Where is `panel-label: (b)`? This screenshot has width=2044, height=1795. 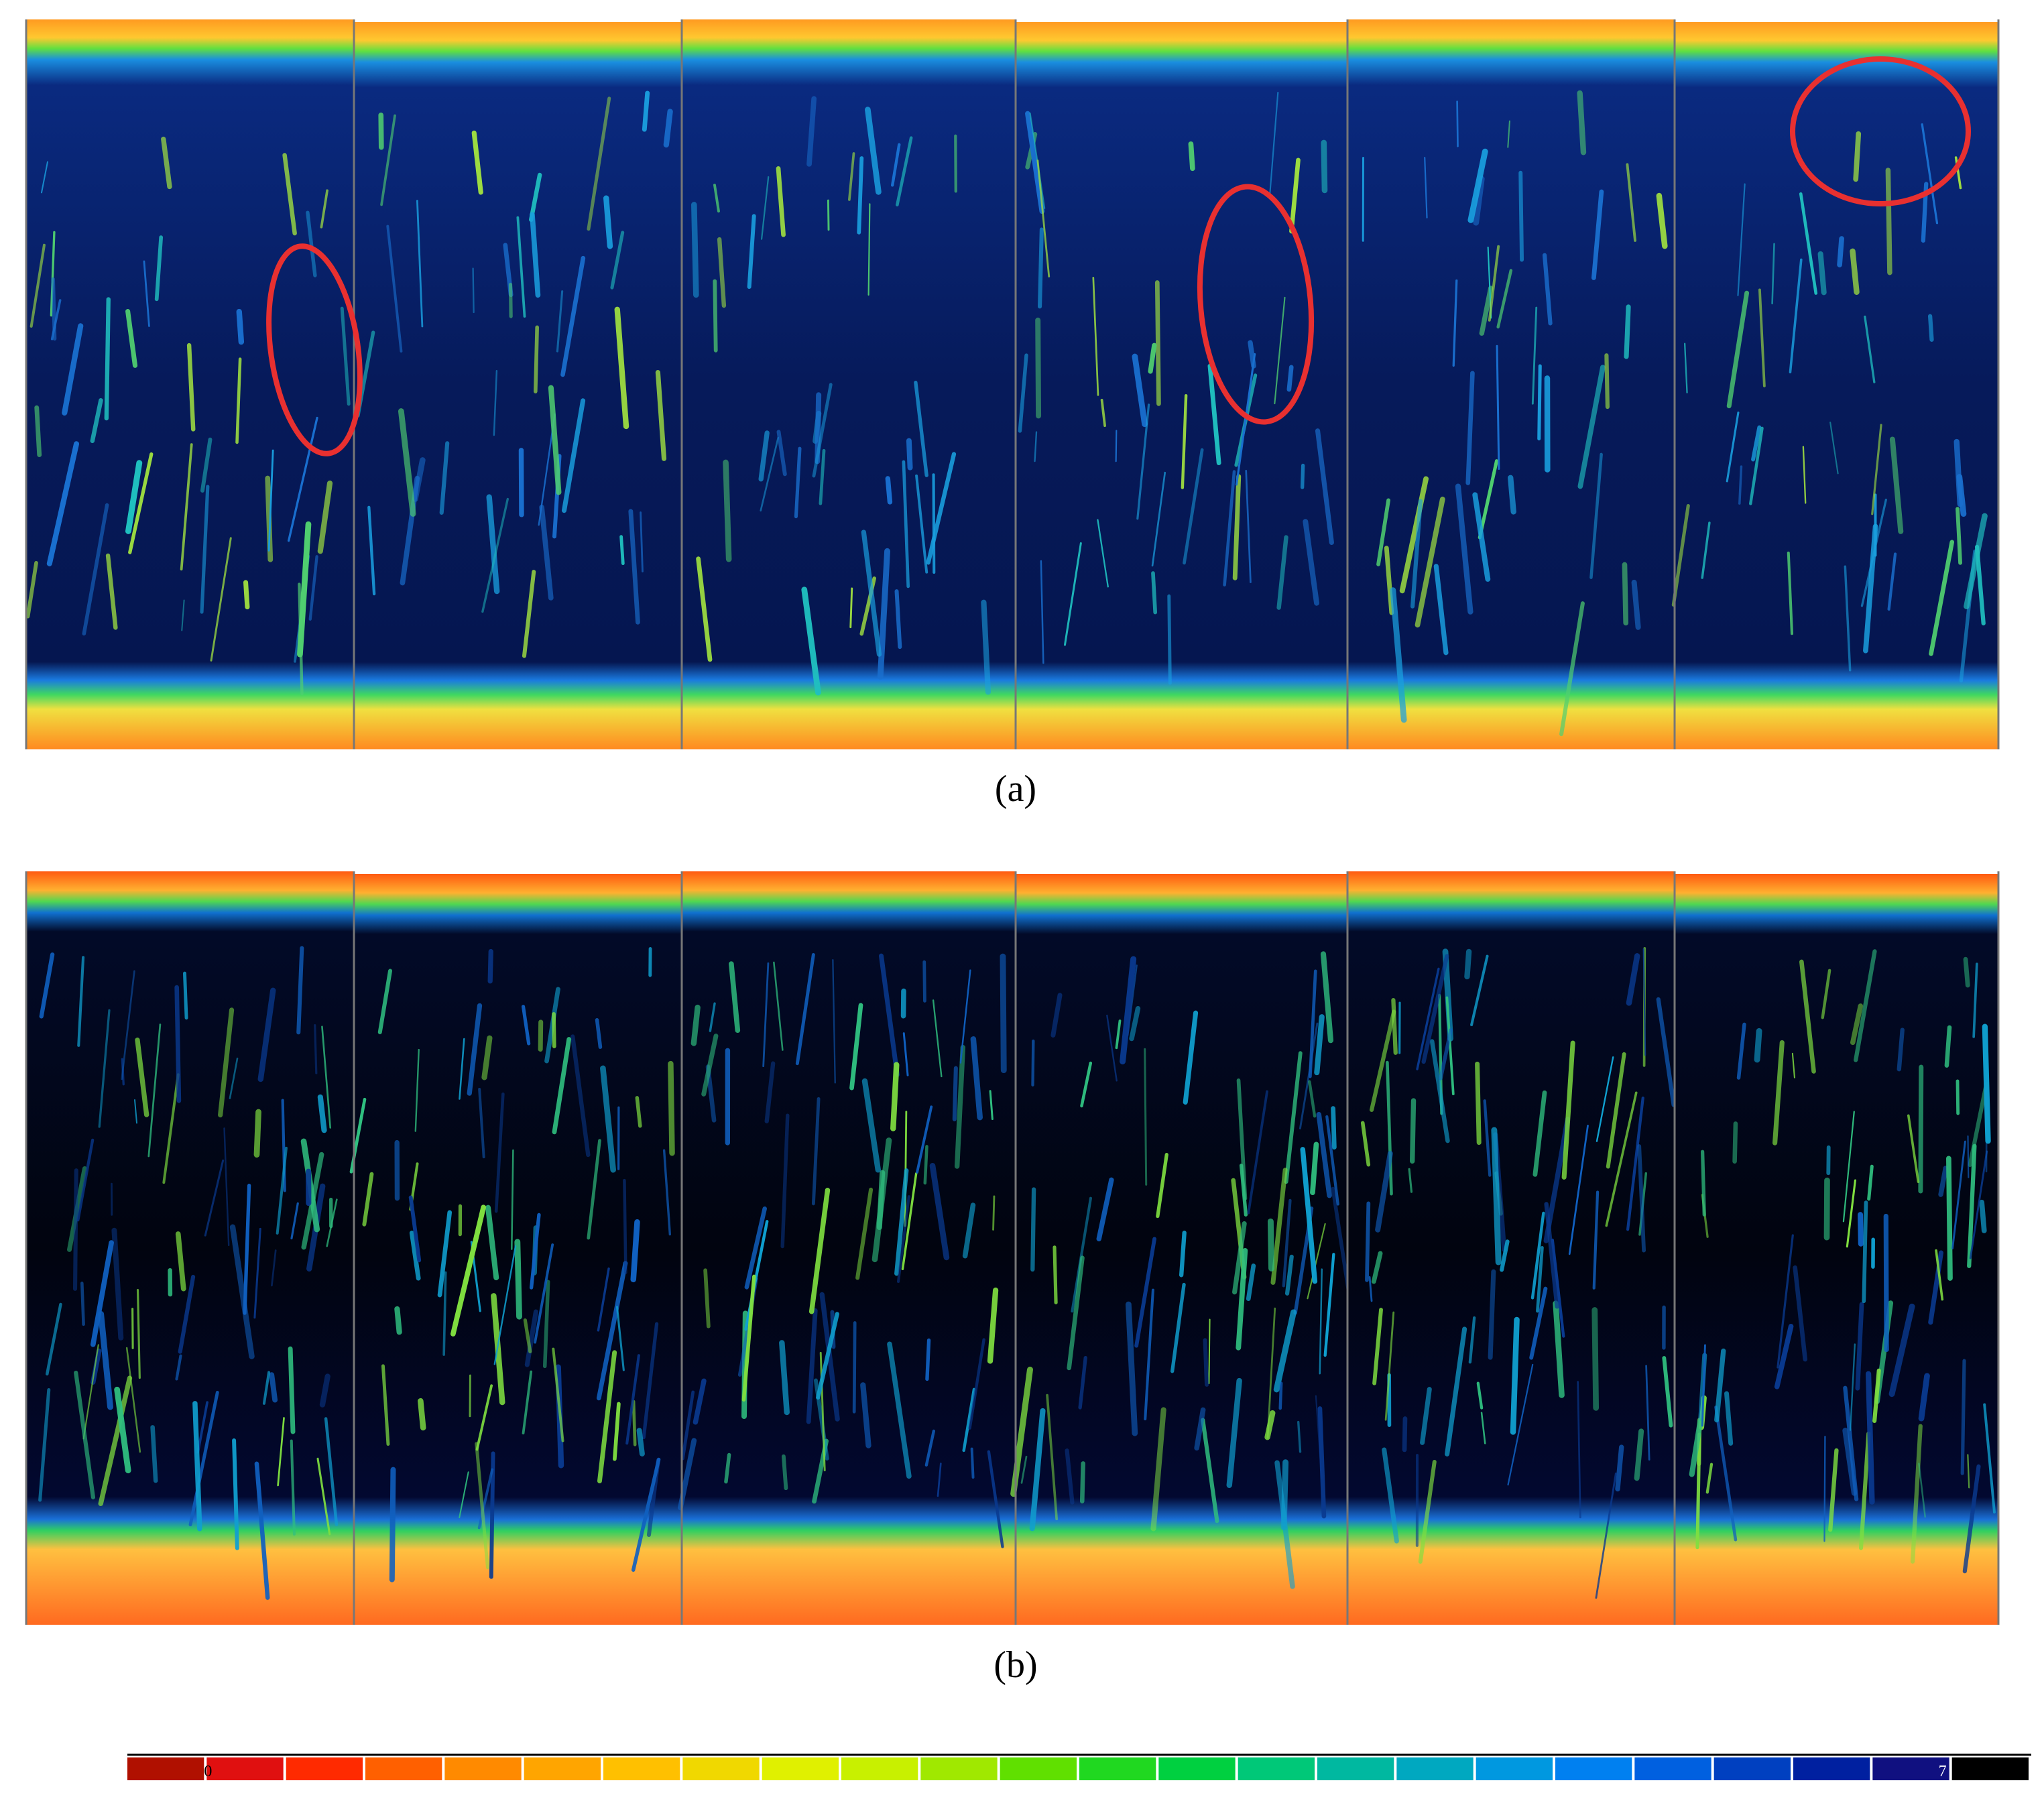 panel-label: (b) is located at coordinates (1015, 1665).